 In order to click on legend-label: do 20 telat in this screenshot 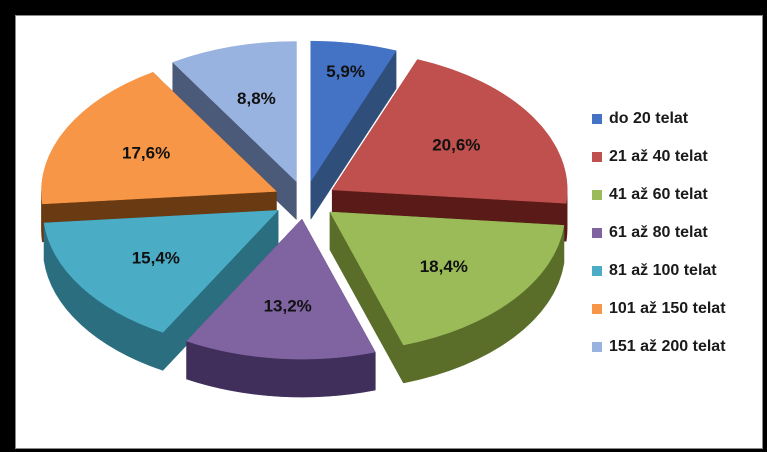, I will do `click(649, 118)`.